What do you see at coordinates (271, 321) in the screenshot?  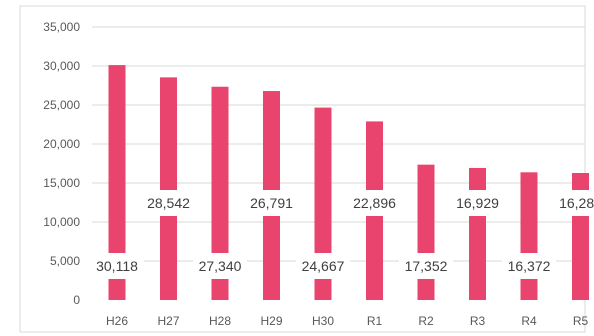 I see `x-tick-label: H29` at bounding box center [271, 321].